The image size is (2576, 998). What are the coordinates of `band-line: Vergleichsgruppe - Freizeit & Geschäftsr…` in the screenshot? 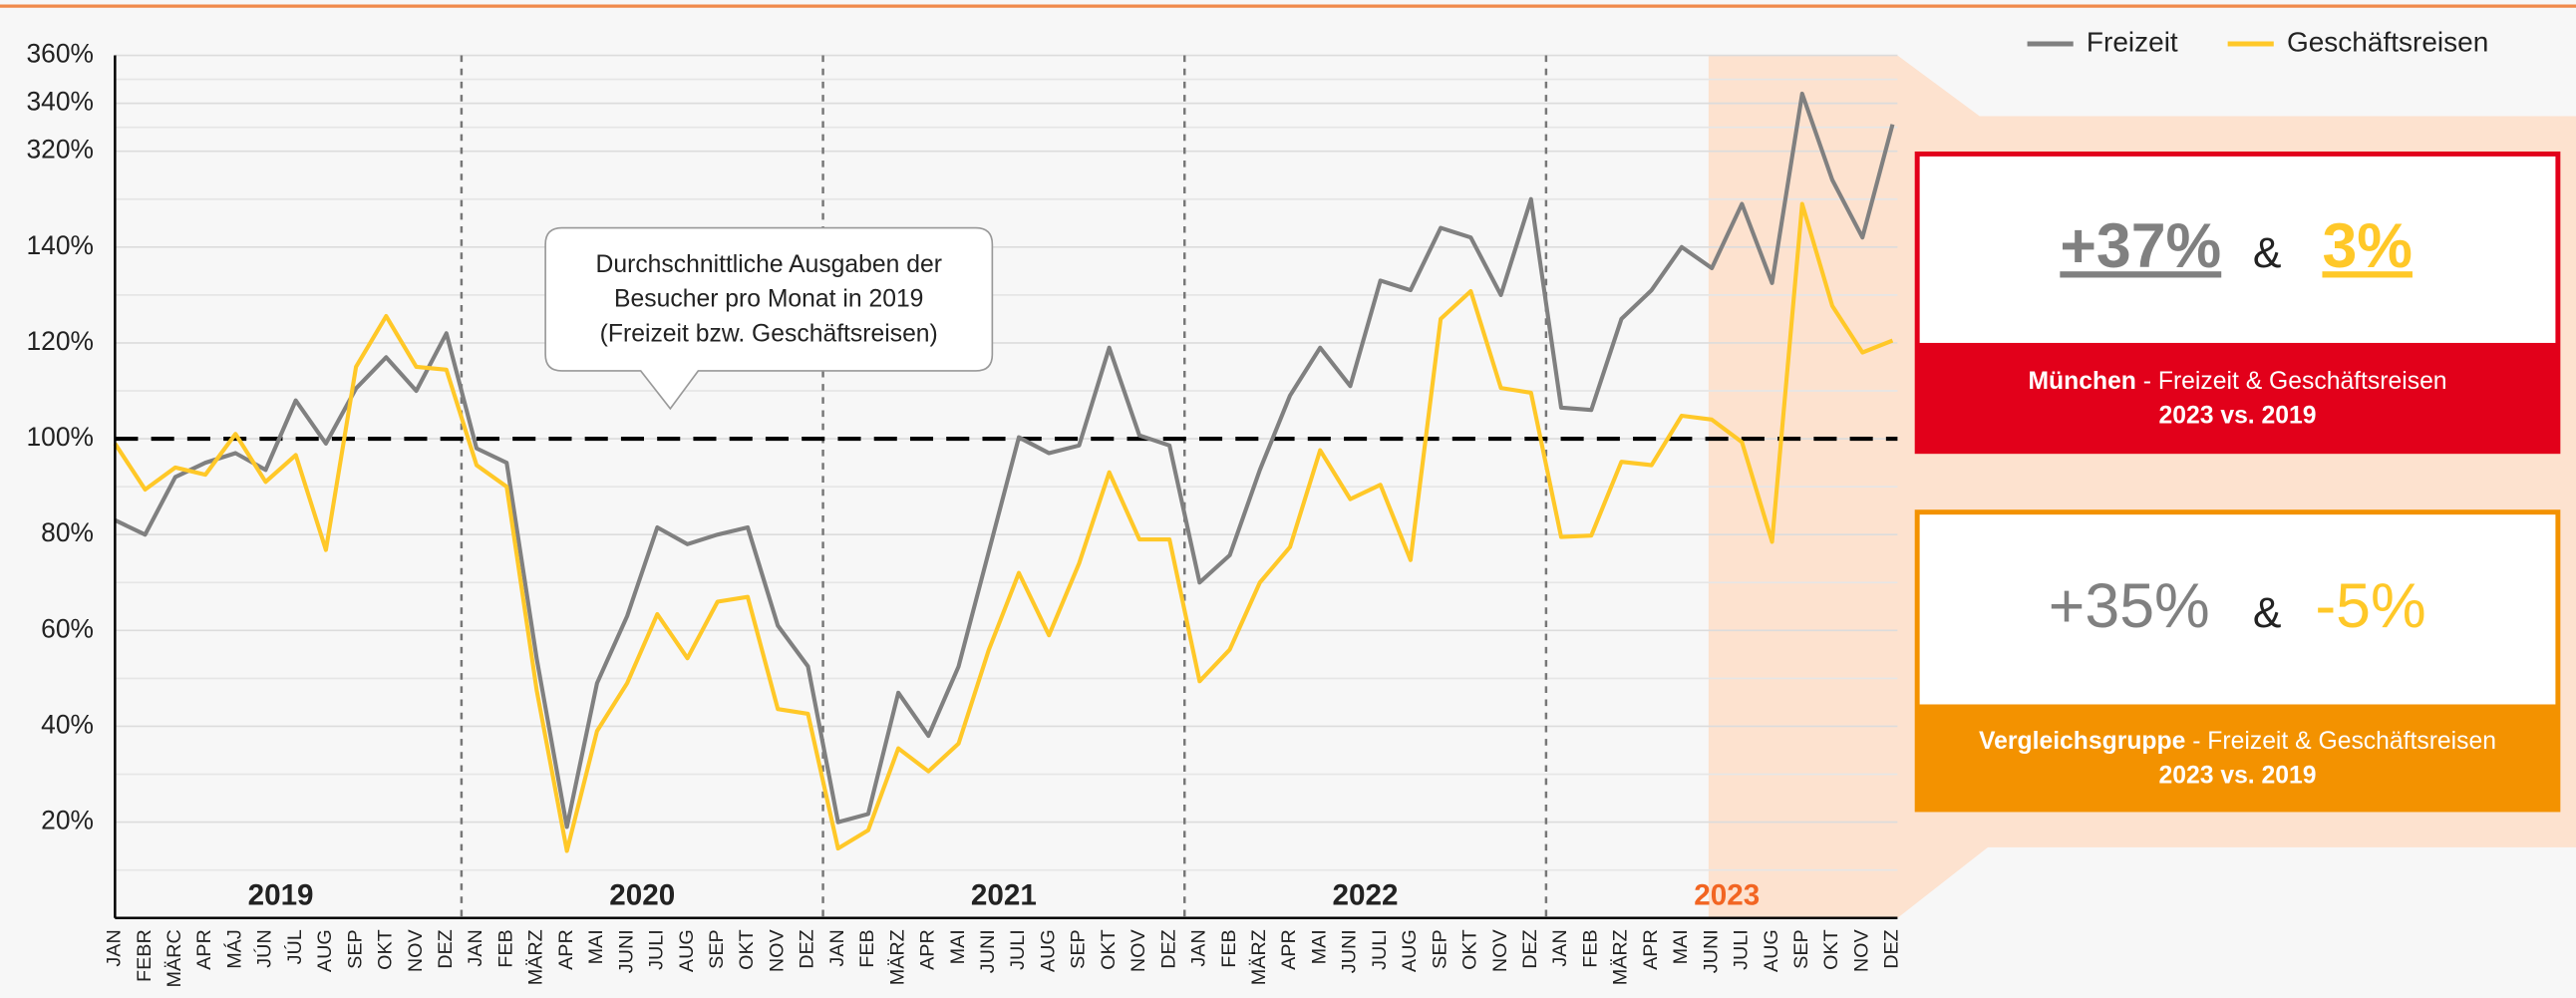 It's located at (2237, 741).